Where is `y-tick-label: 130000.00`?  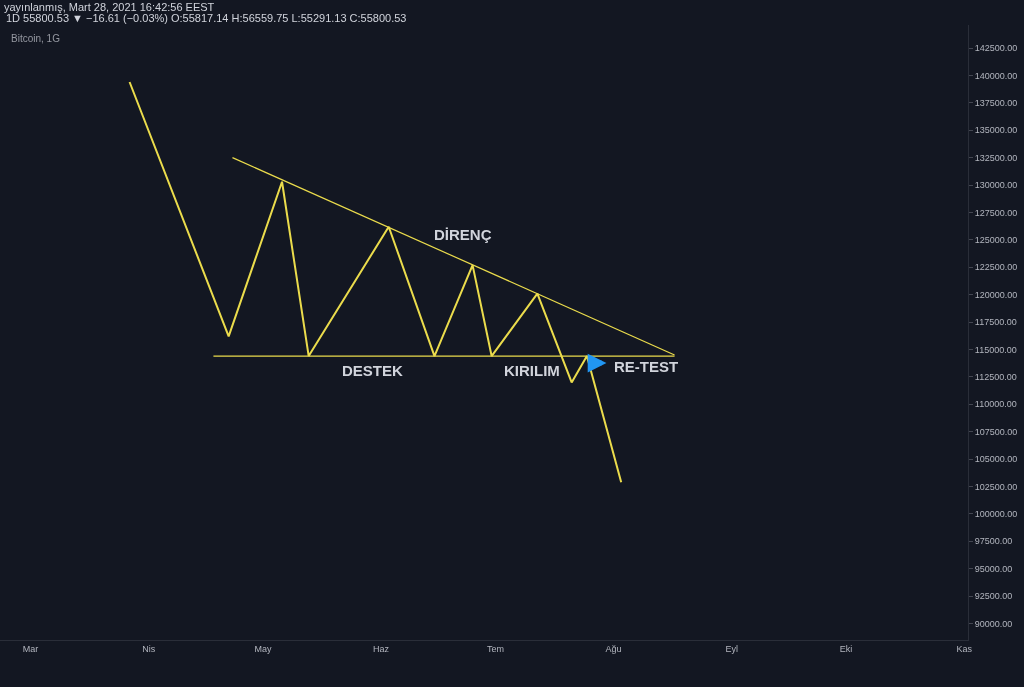
y-tick-label: 130000.00 is located at coordinates (996, 185).